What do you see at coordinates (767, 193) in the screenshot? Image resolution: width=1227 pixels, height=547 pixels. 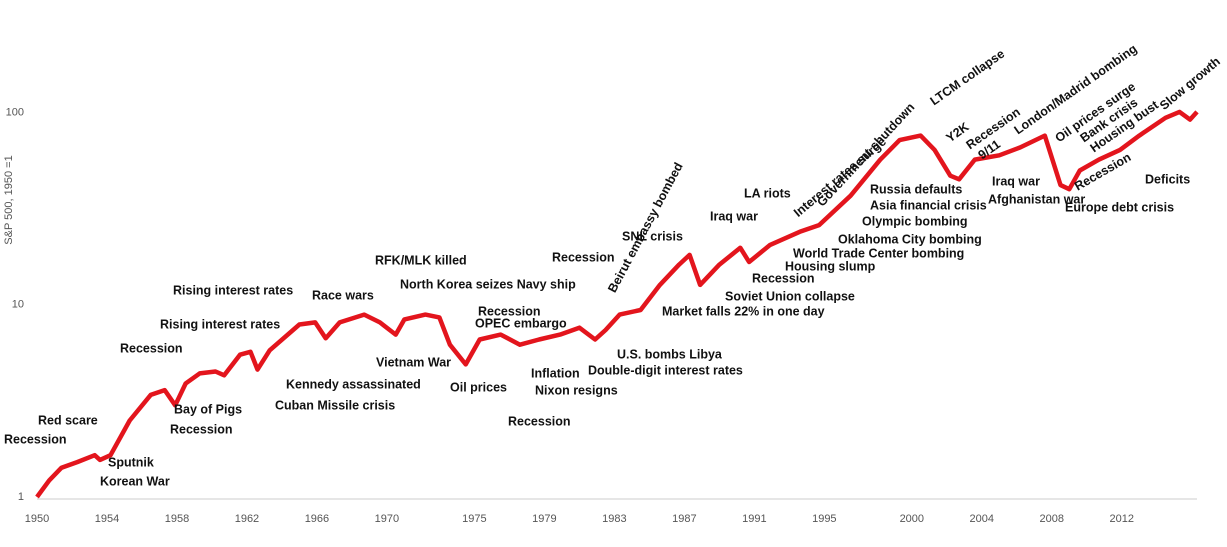 I see `annotation: LA riots` at bounding box center [767, 193].